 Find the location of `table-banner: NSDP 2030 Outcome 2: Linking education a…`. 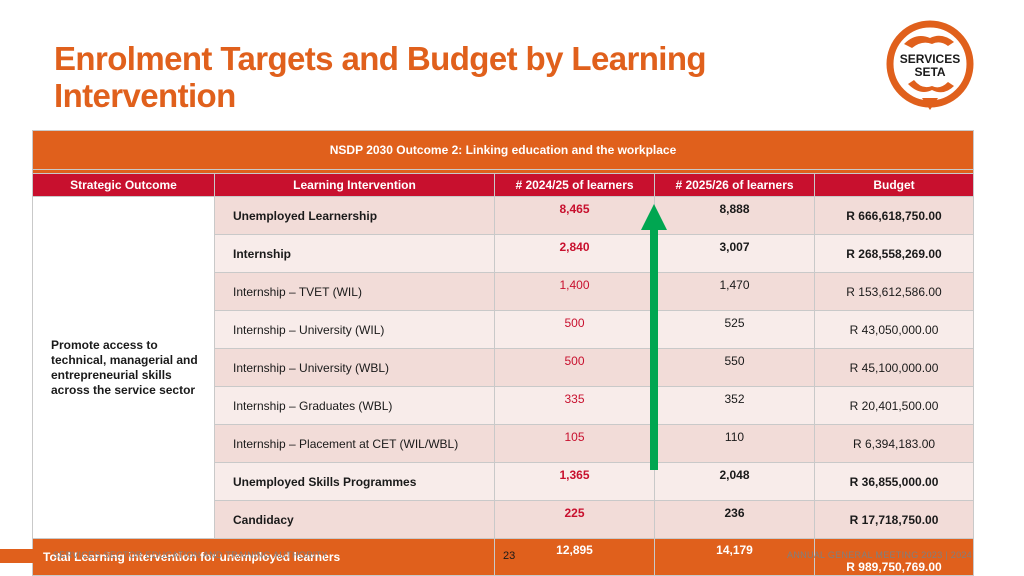

table-banner: NSDP 2030 Outcome 2: Linking education a… is located at coordinates (503, 150).